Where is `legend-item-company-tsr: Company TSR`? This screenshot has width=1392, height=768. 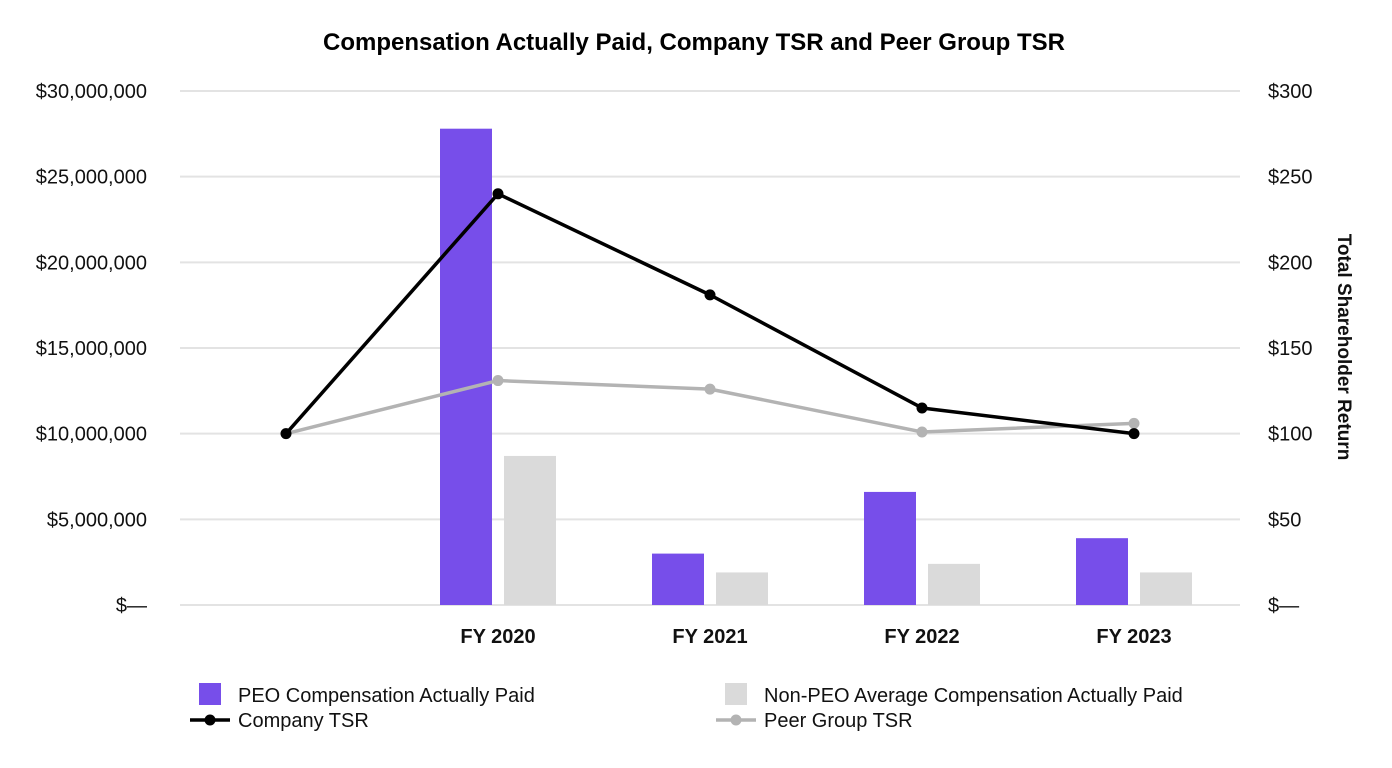
legend-item-company-tsr: Company TSR is located at coordinates (279, 721).